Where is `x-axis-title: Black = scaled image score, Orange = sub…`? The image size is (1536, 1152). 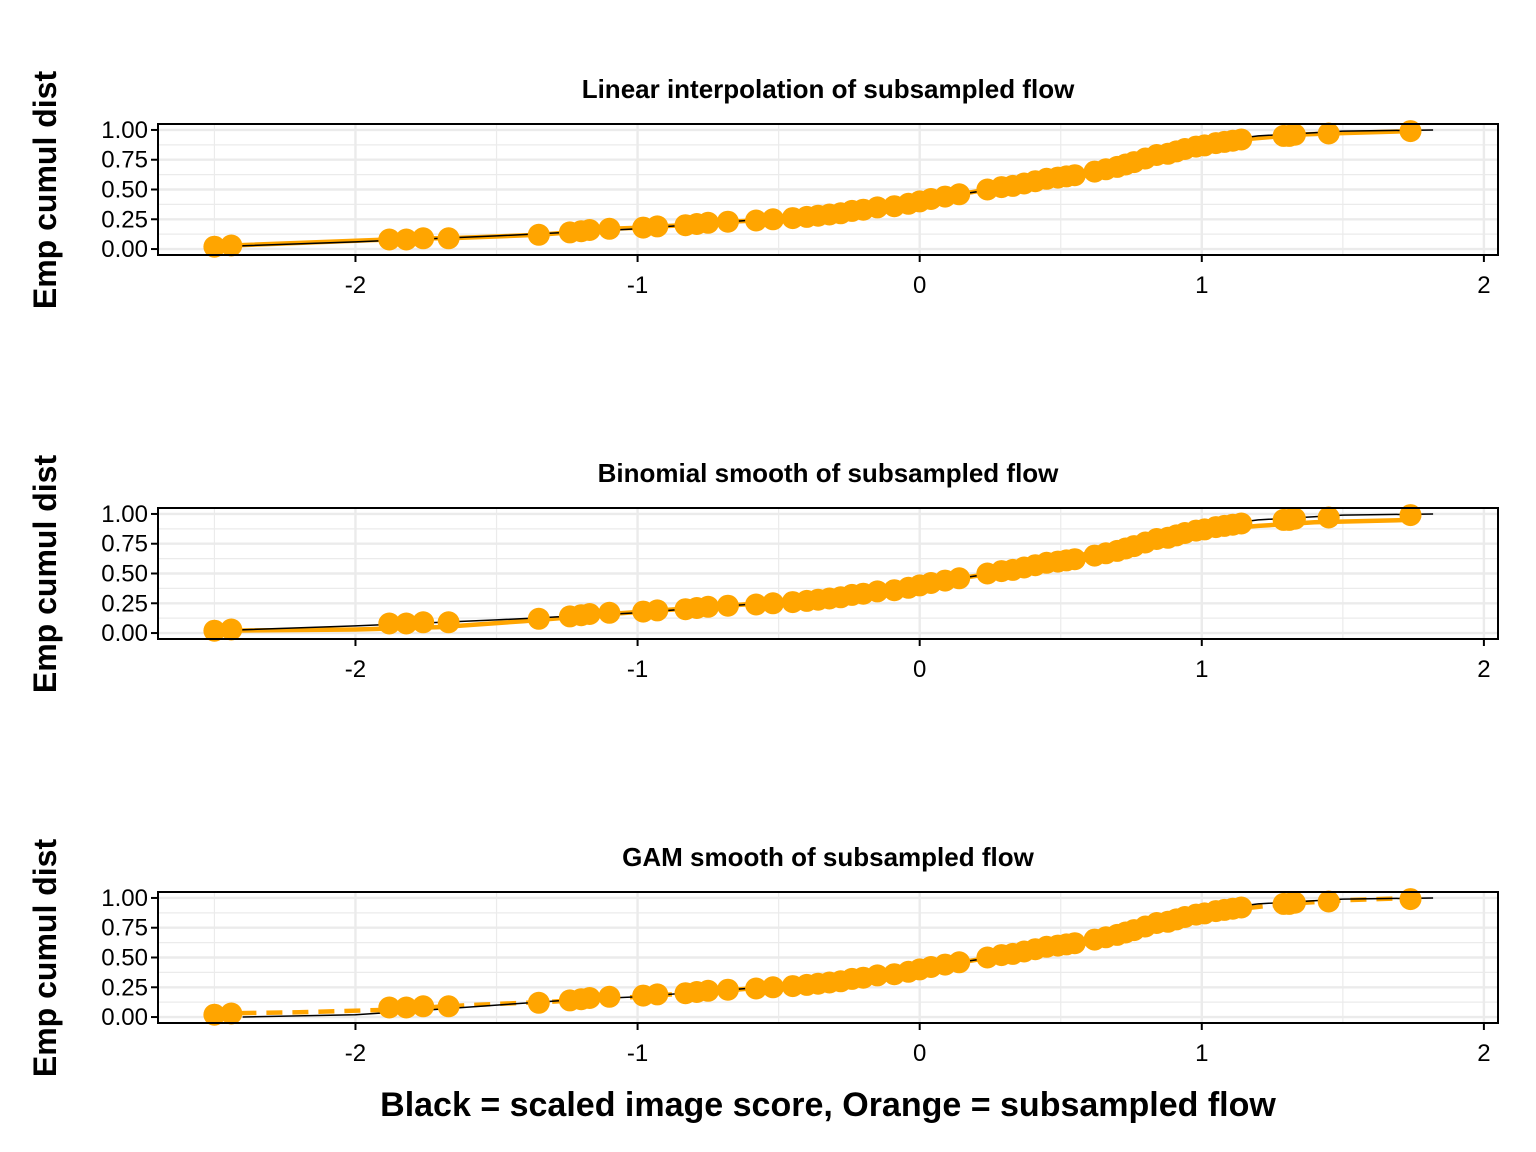 x-axis-title: Black = scaled image score, Orange = sub… is located at coordinates (828, 1105).